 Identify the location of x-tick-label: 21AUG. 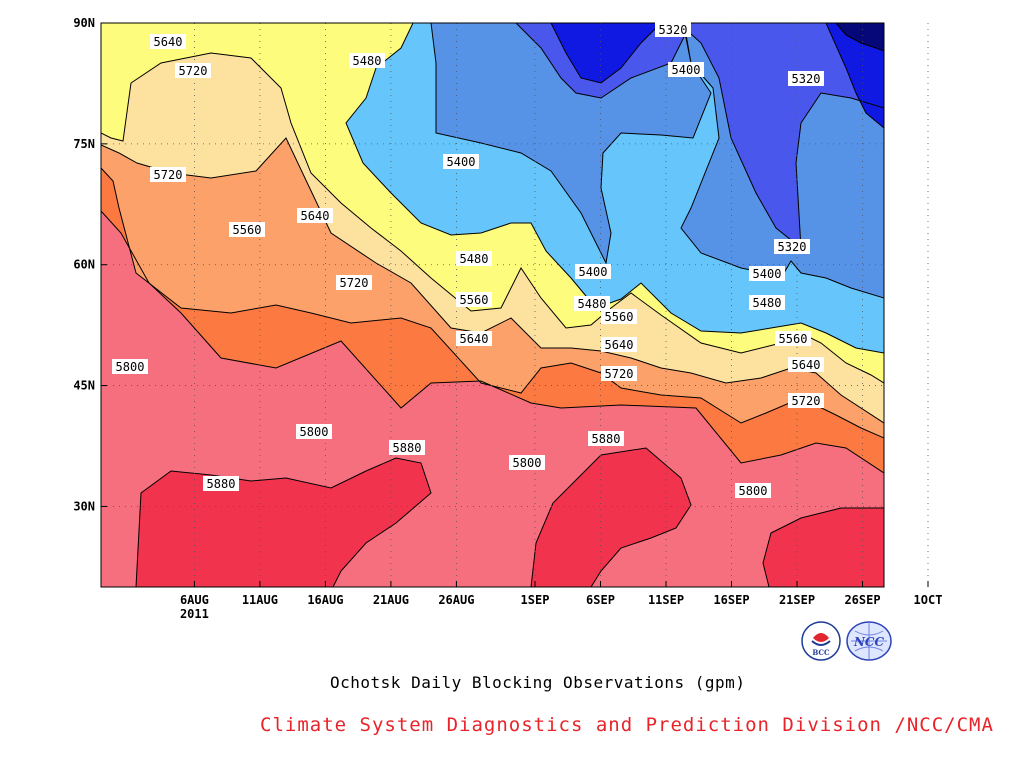
(391, 600).